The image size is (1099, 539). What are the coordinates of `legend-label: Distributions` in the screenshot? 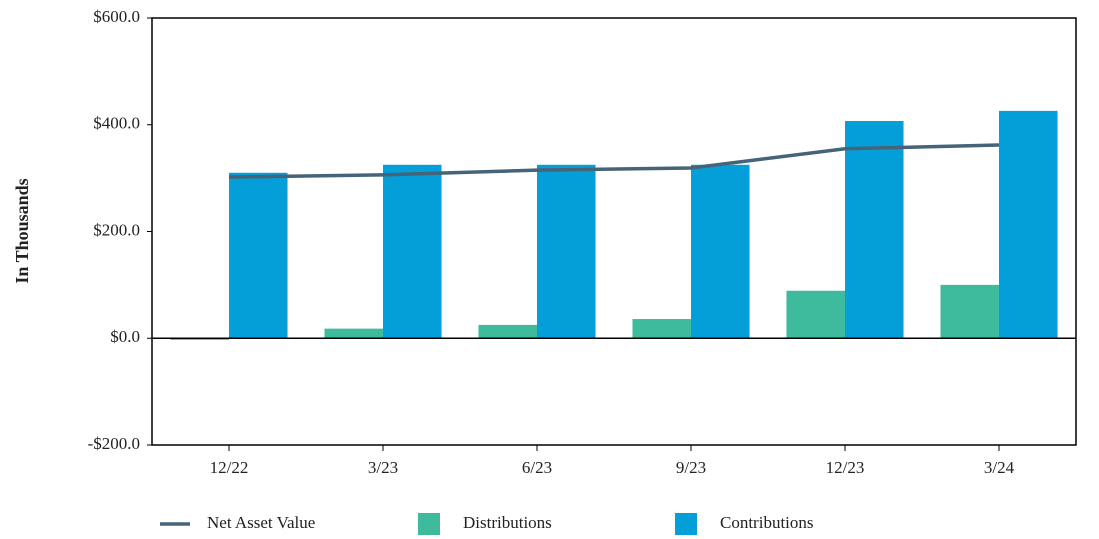 It's located at (507, 522).